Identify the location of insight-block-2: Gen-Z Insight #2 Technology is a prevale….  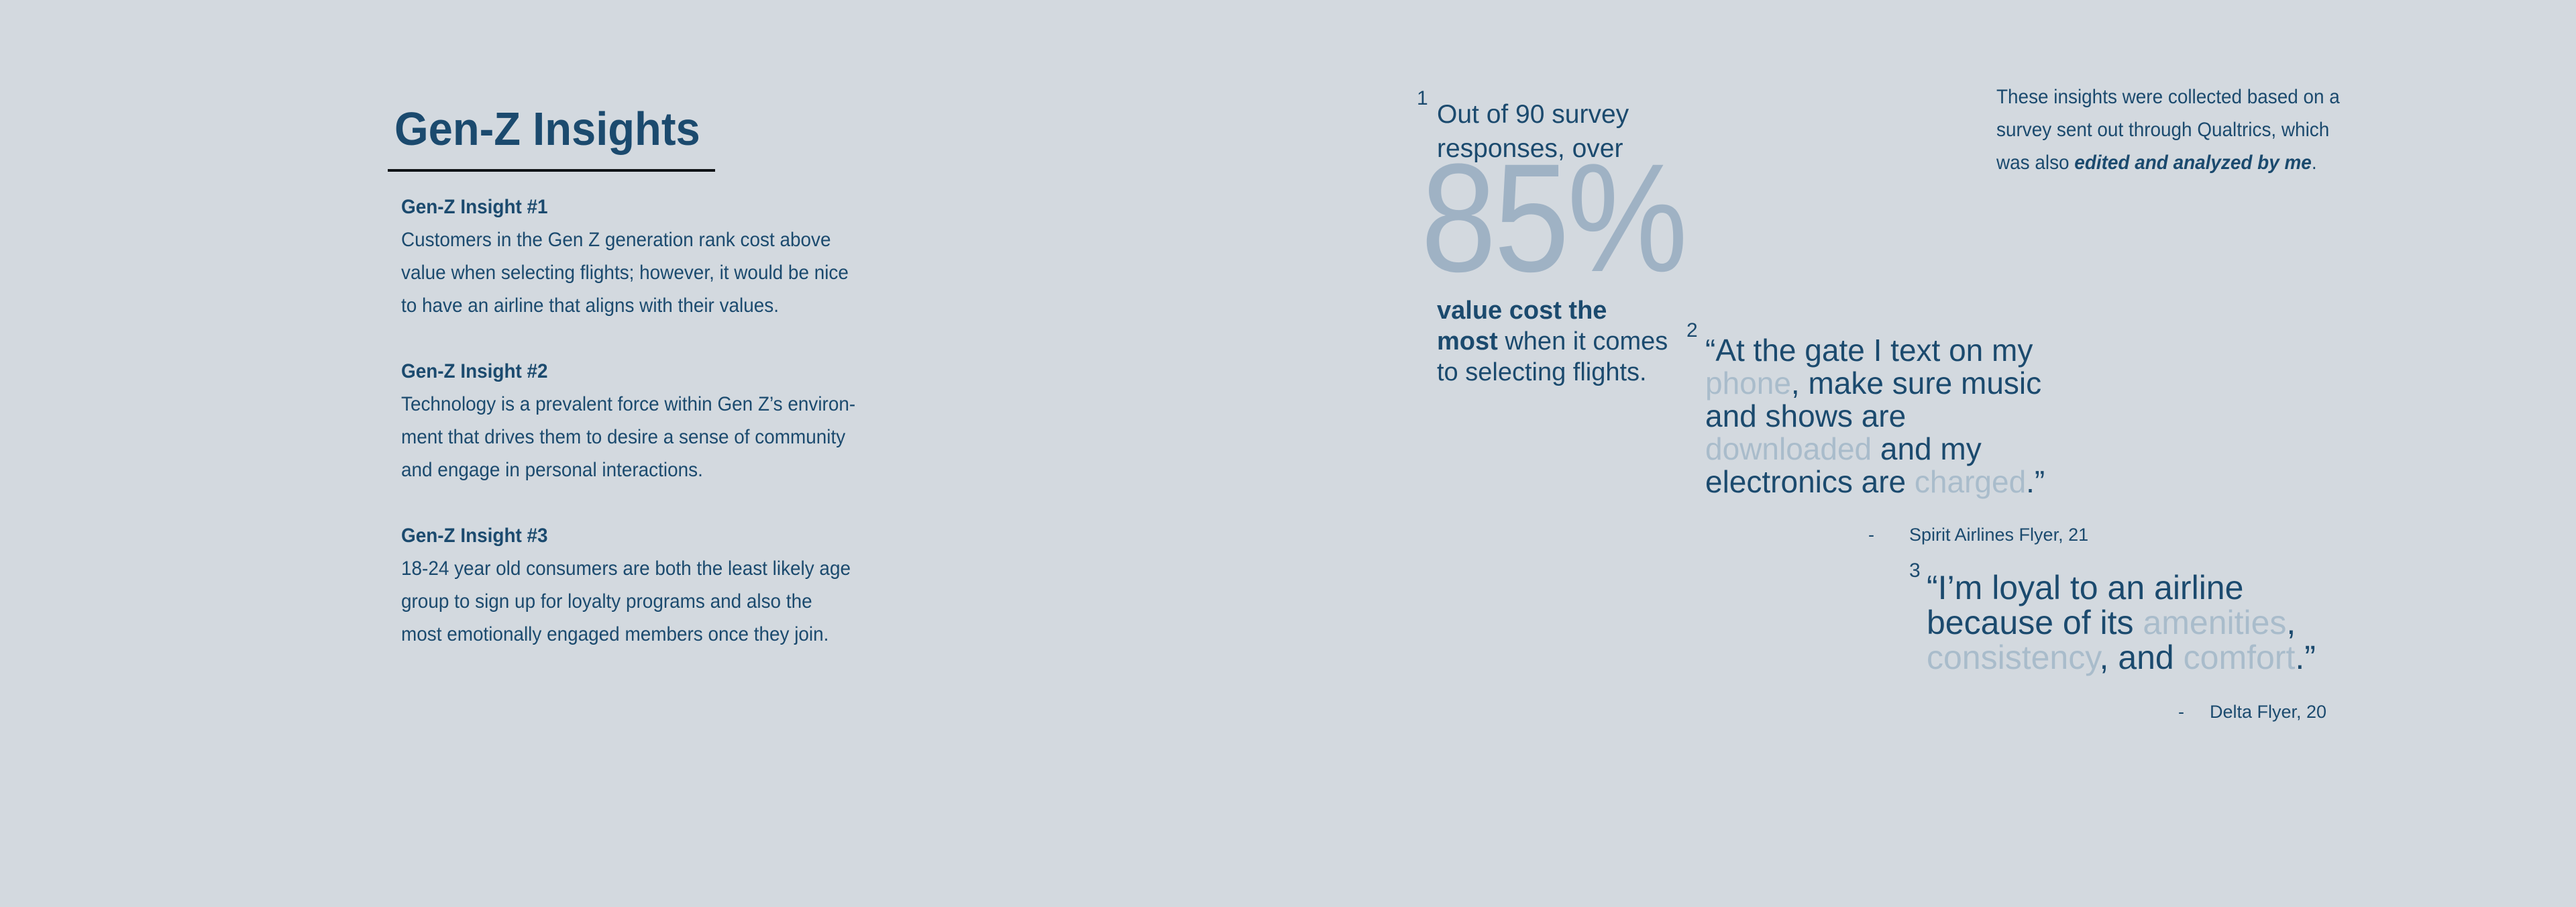
(638, 420).